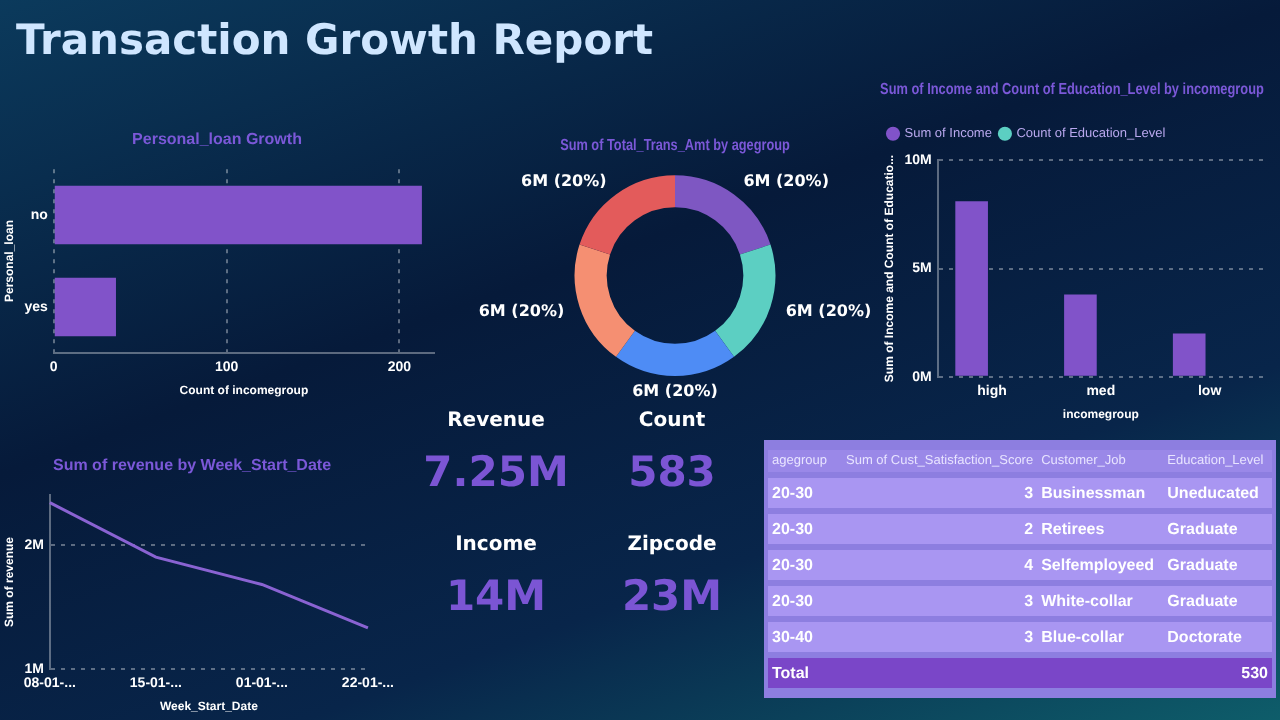  I want to click on text: Count, so click(672, 421).